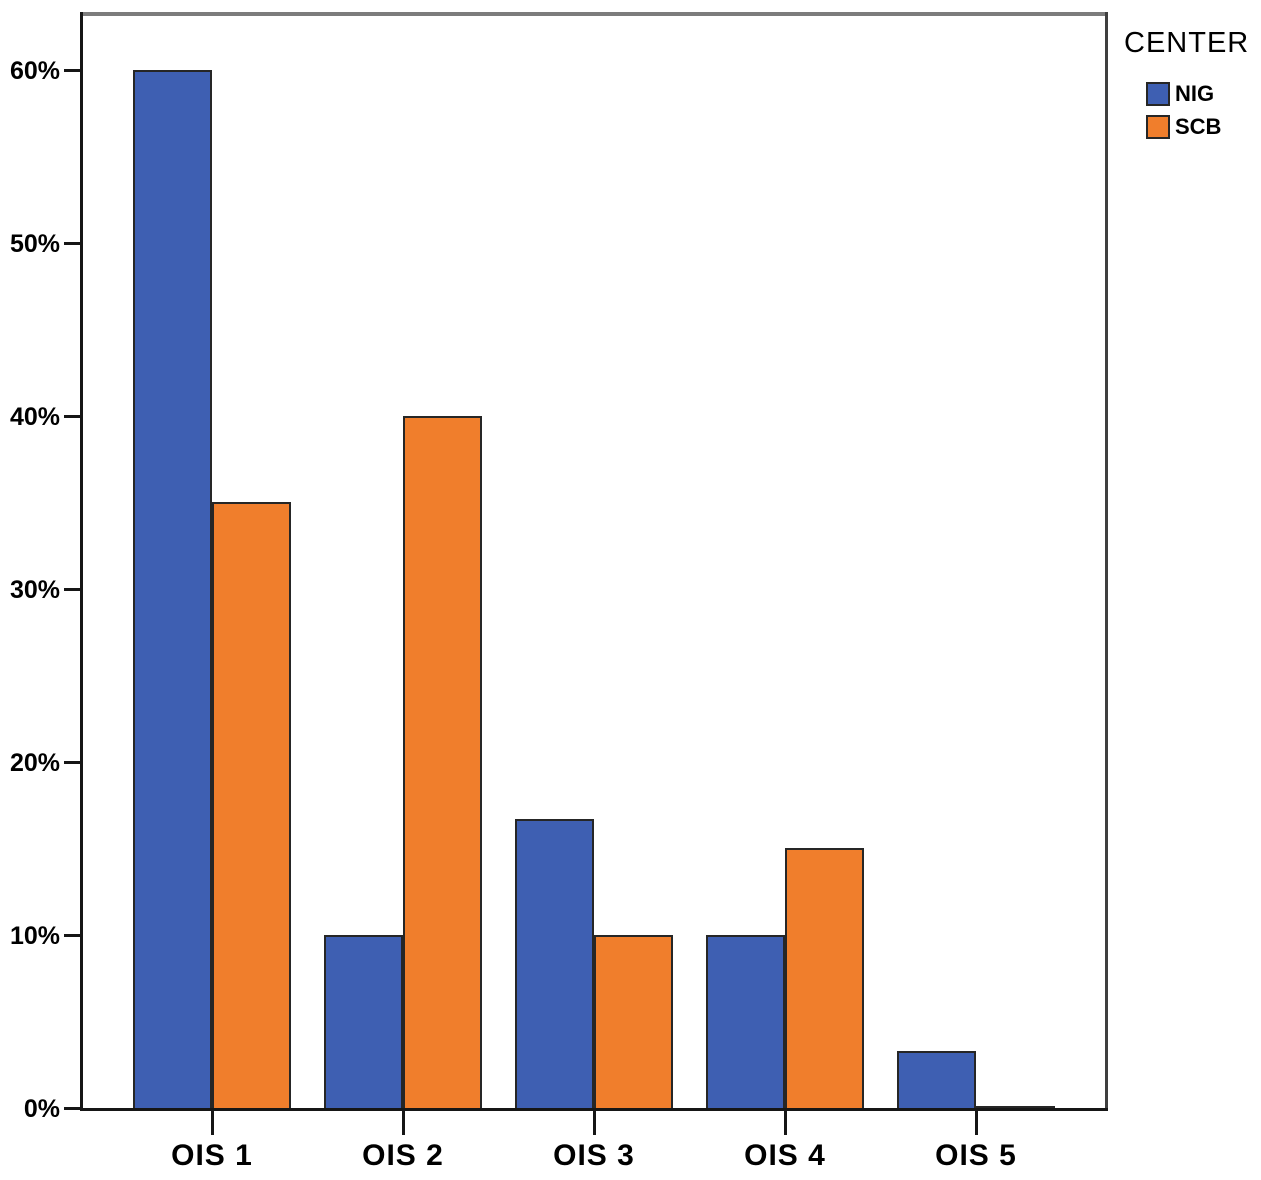 The height and width of the screenshot is (1180, 1261). I want to click on legend-item-nig: NIG, so click(1197, 94).